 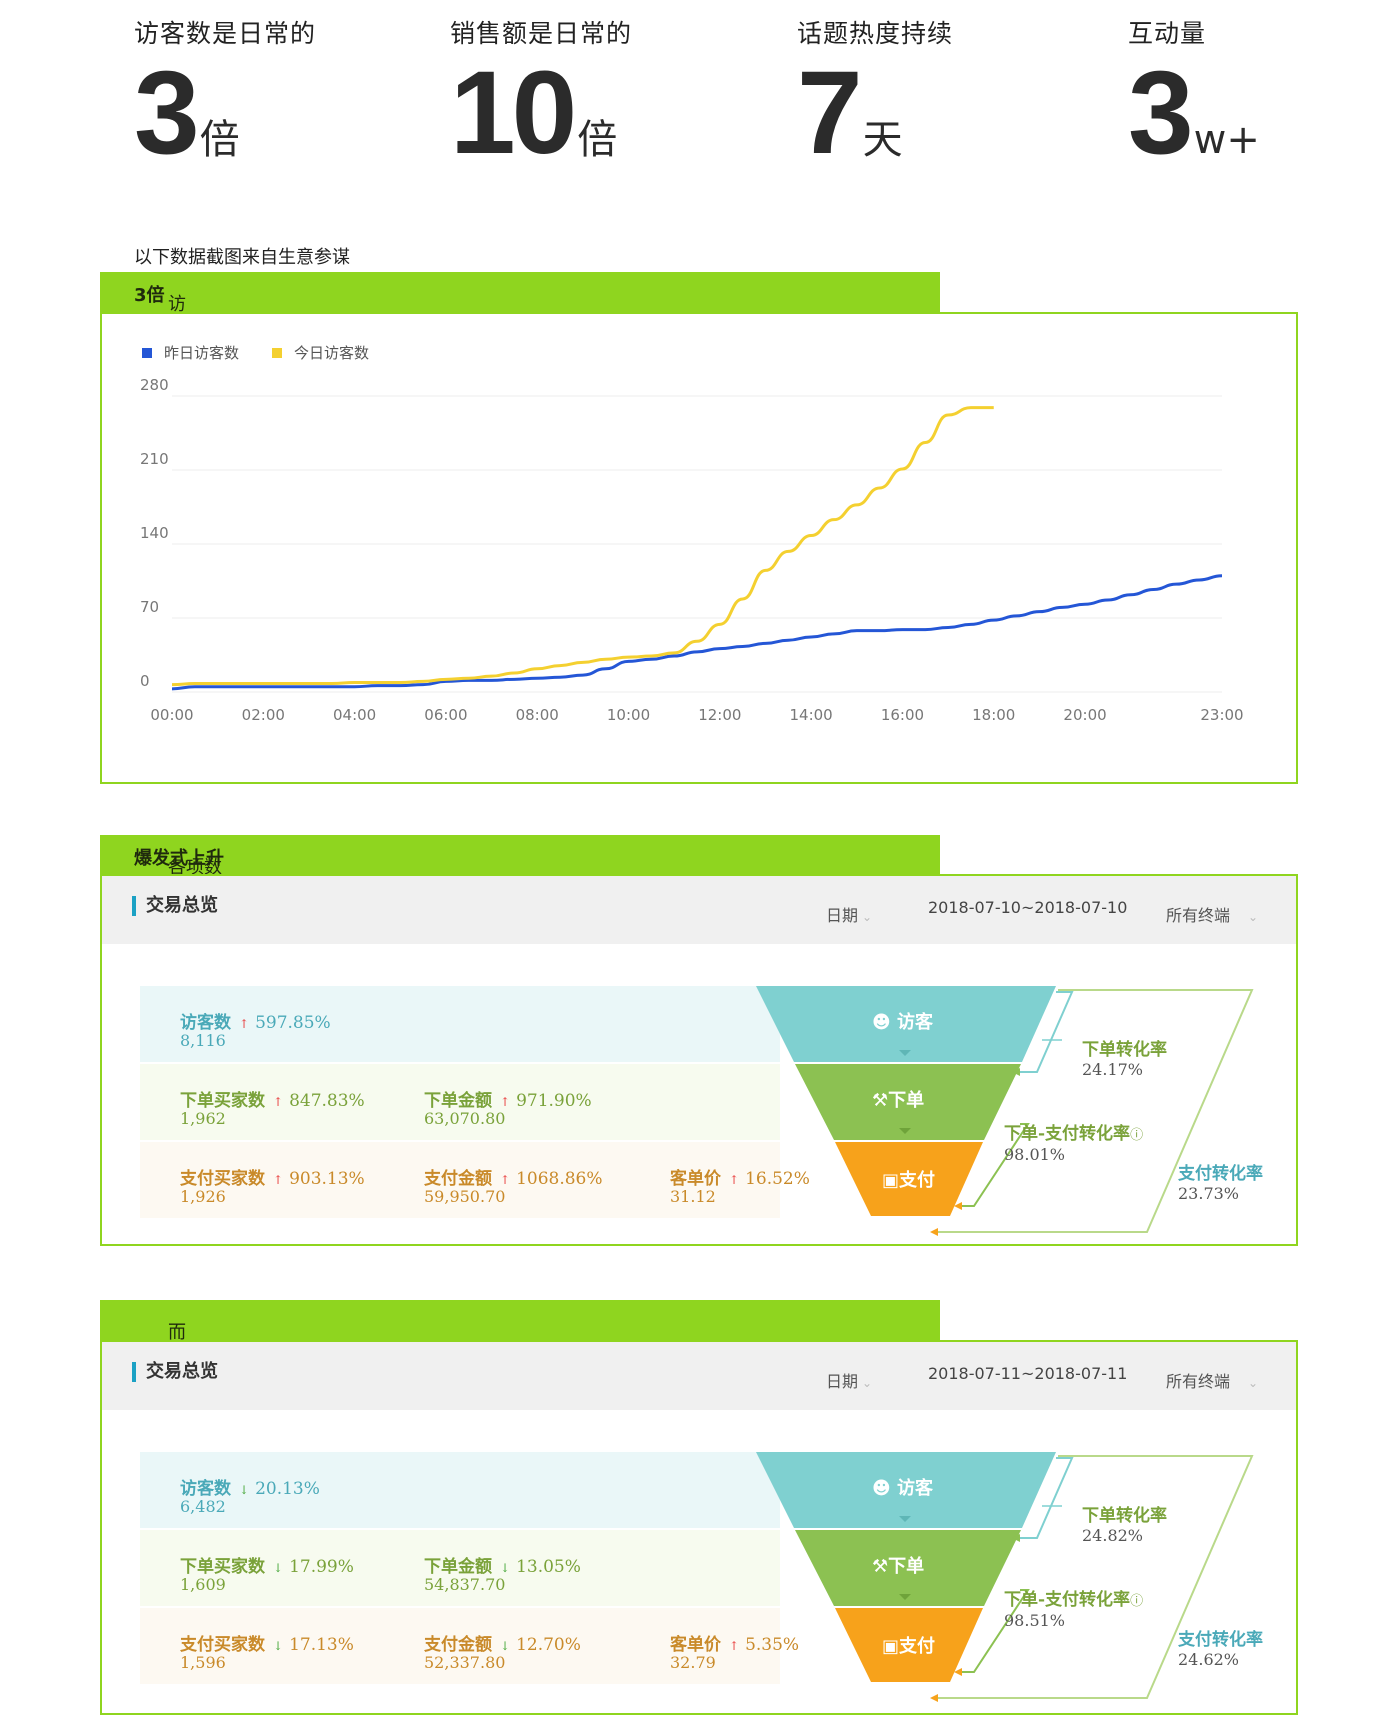 What do you see at coordinates (513, 113) in the screenshot?
I see `stat-number: 10` at bounding box center [513, 113].